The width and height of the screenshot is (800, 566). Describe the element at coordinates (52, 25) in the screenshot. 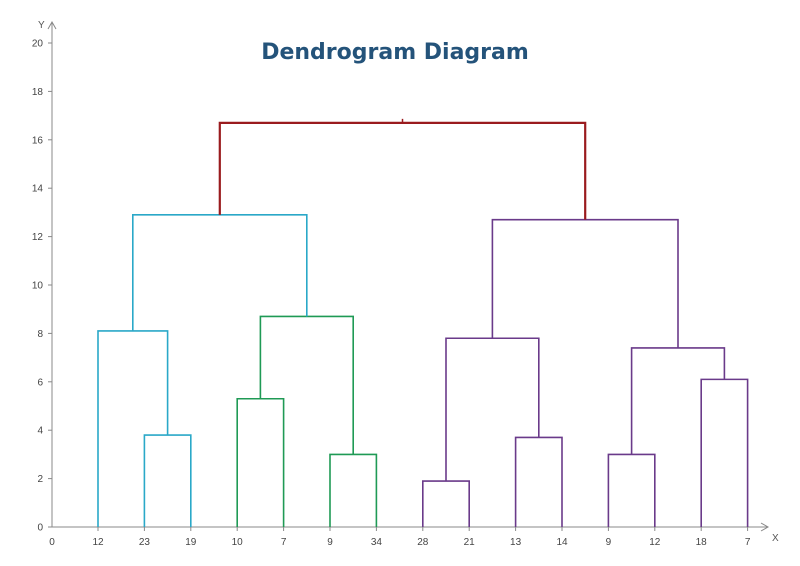

I see `y-axis-arrow` at that location.